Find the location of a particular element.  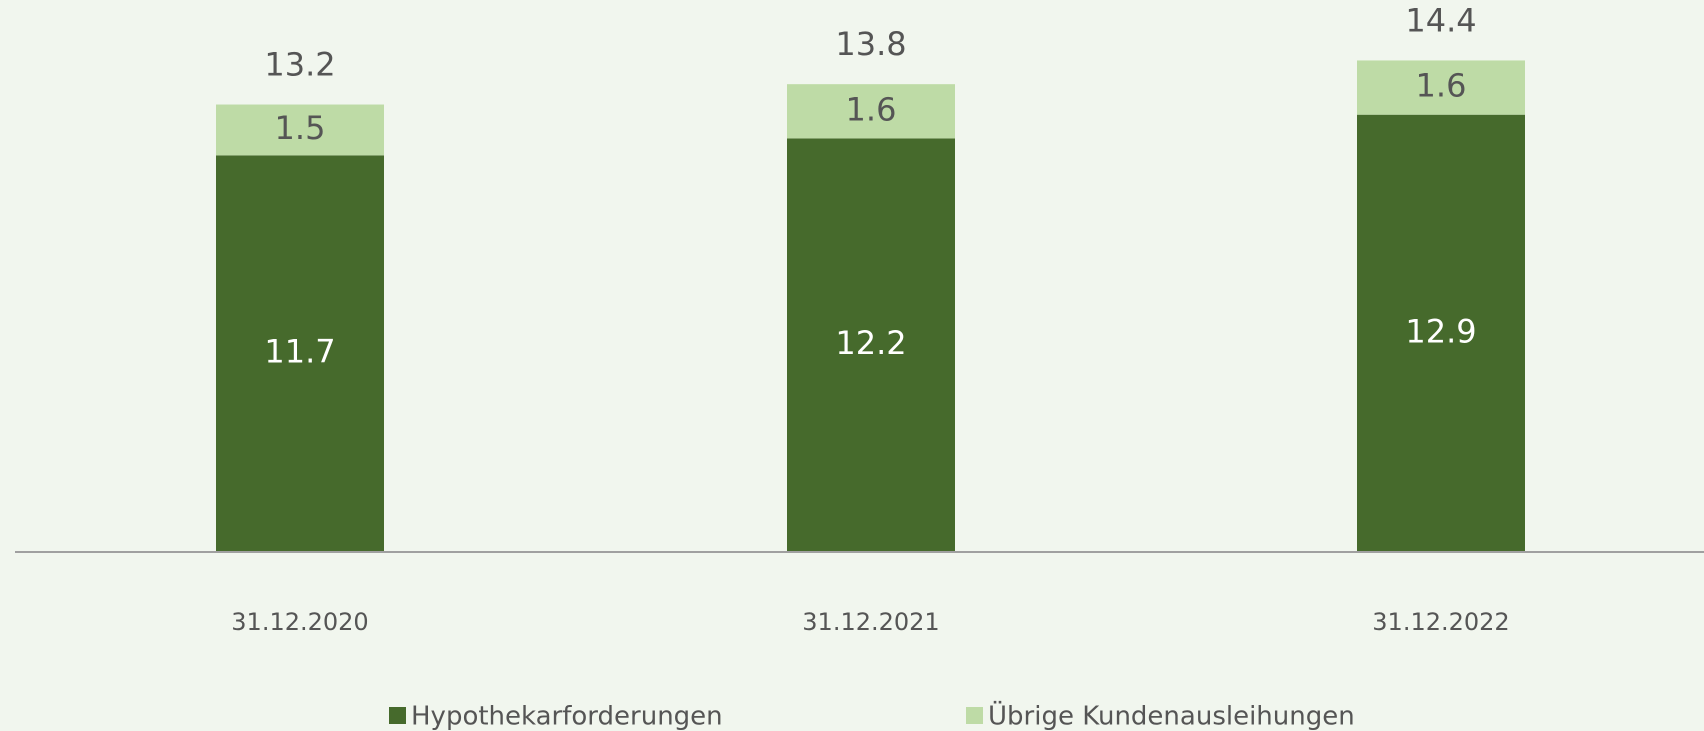

x-tick-label: 31.12.2020 is located at coordinates (299, 622).